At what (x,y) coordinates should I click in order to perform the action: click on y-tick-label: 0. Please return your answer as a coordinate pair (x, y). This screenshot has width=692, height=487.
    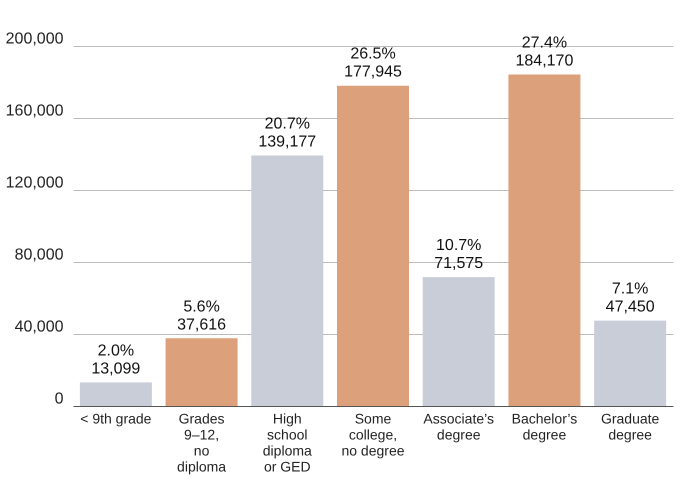
    Looking at the image, I should click on (59, 399).